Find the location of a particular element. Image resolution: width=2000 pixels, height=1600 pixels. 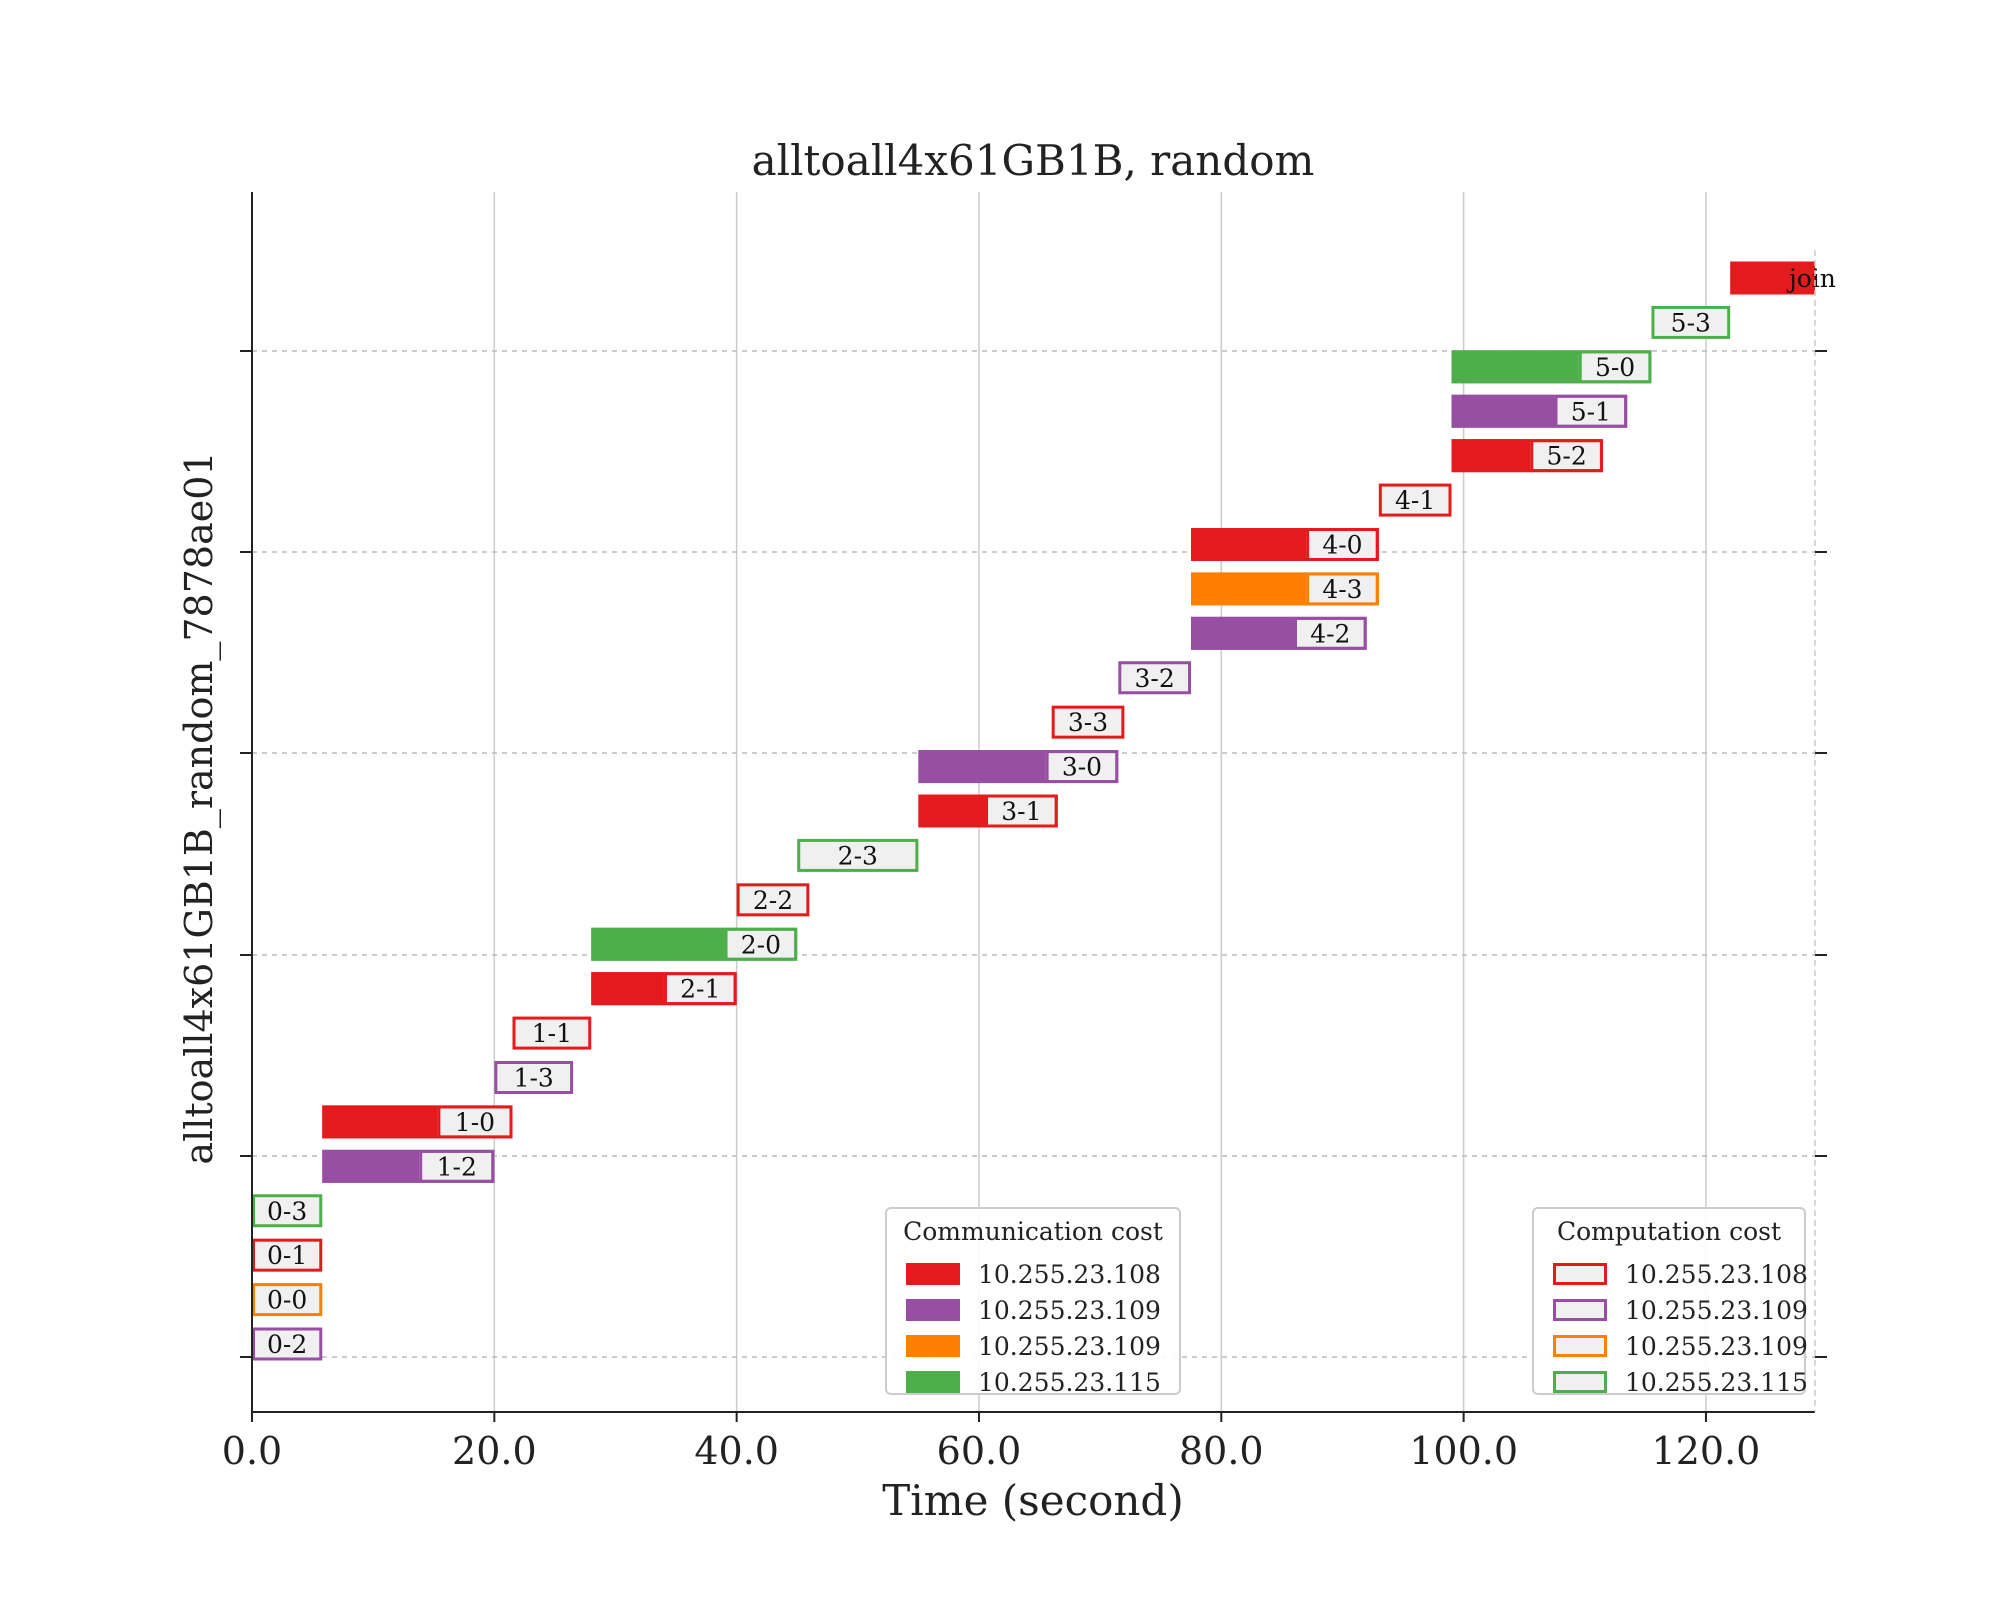

task-label: 4-0 is located at coordinates (1342, 545).